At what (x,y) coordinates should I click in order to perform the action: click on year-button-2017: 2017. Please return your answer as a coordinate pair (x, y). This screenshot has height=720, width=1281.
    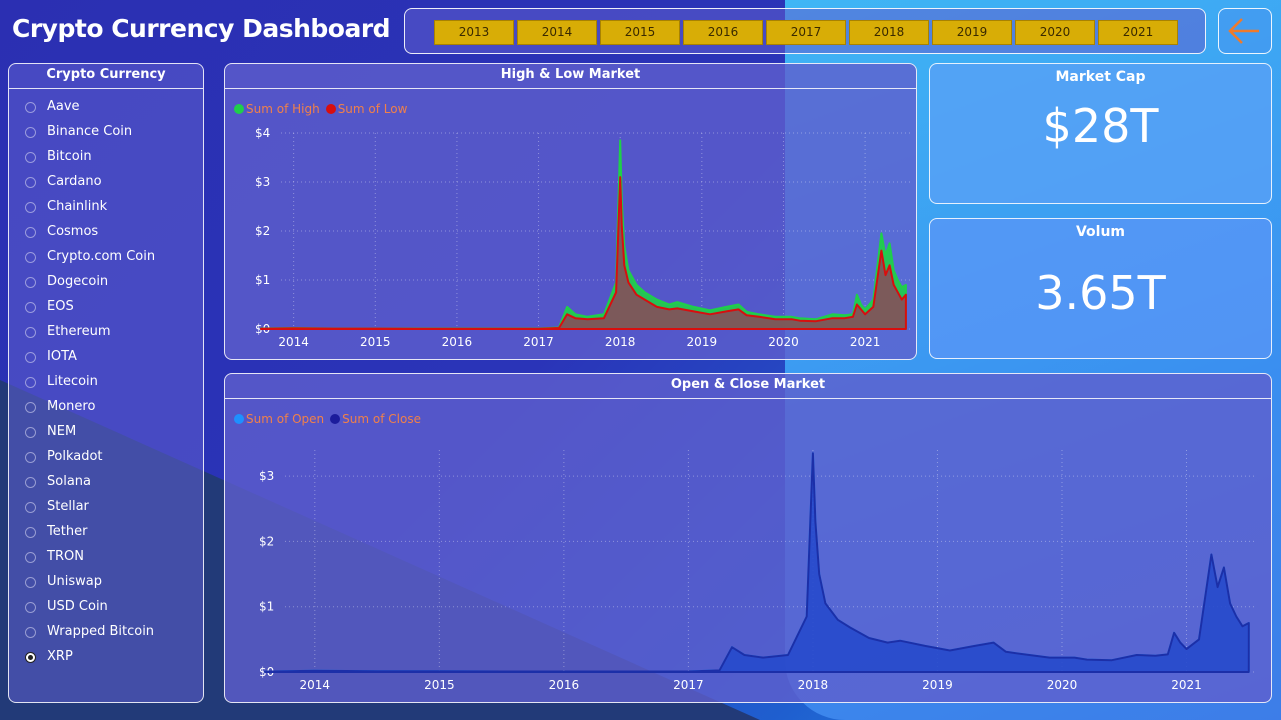
    Looking at the image, I should click on (806, 32).